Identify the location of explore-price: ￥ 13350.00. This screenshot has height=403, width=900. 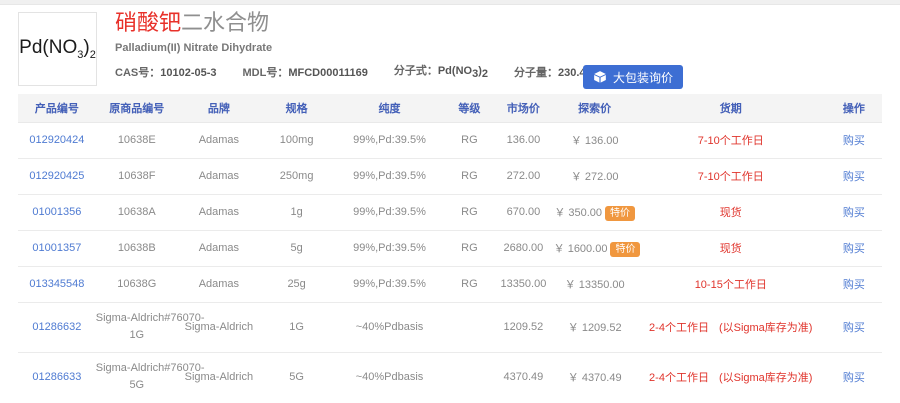
(594, 285).